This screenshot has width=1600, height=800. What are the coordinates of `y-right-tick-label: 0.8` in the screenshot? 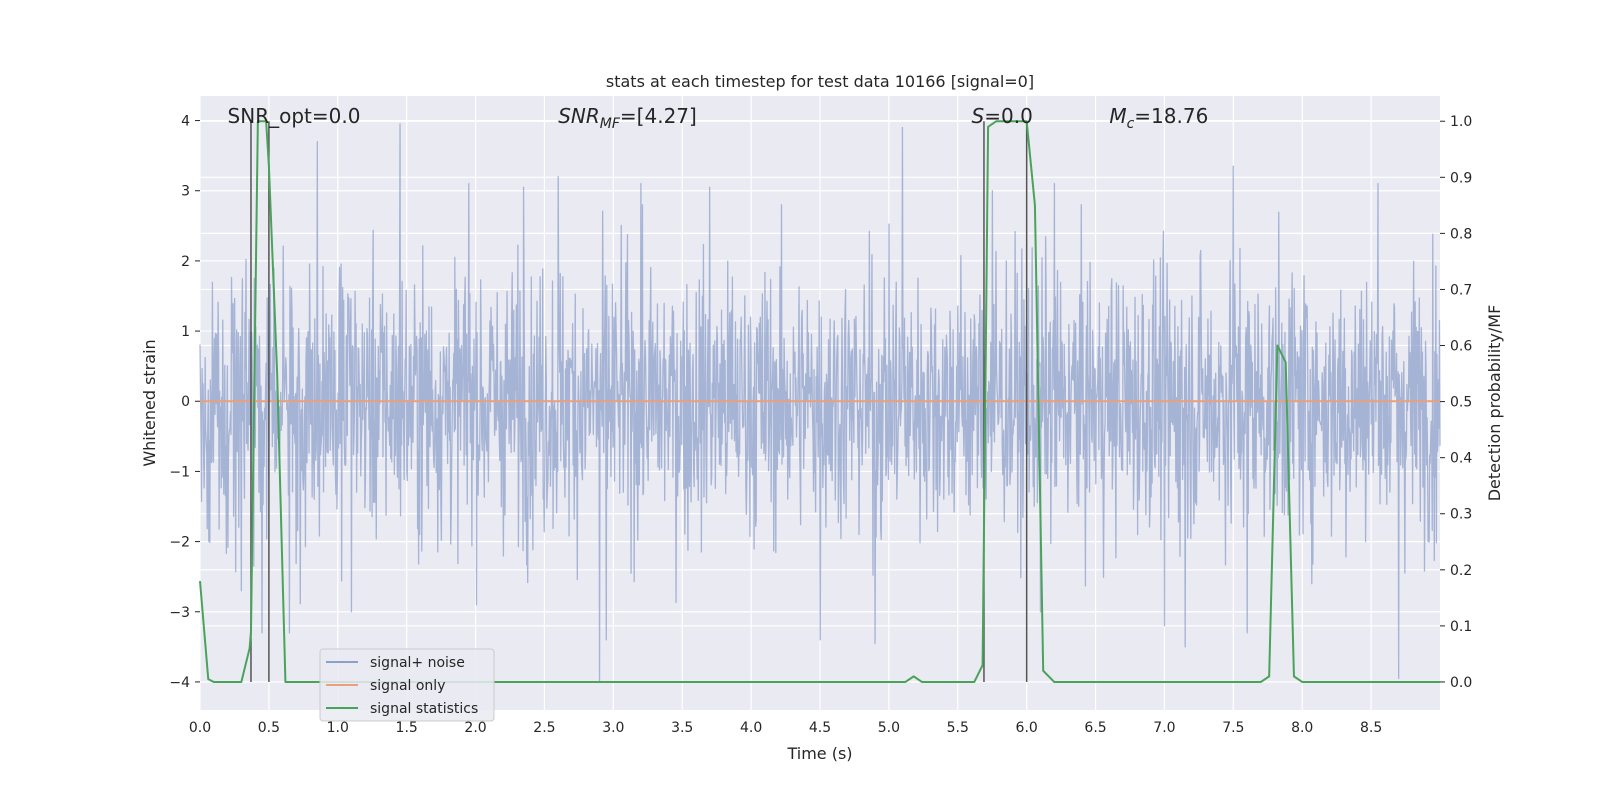 It's located at (1461, 234).